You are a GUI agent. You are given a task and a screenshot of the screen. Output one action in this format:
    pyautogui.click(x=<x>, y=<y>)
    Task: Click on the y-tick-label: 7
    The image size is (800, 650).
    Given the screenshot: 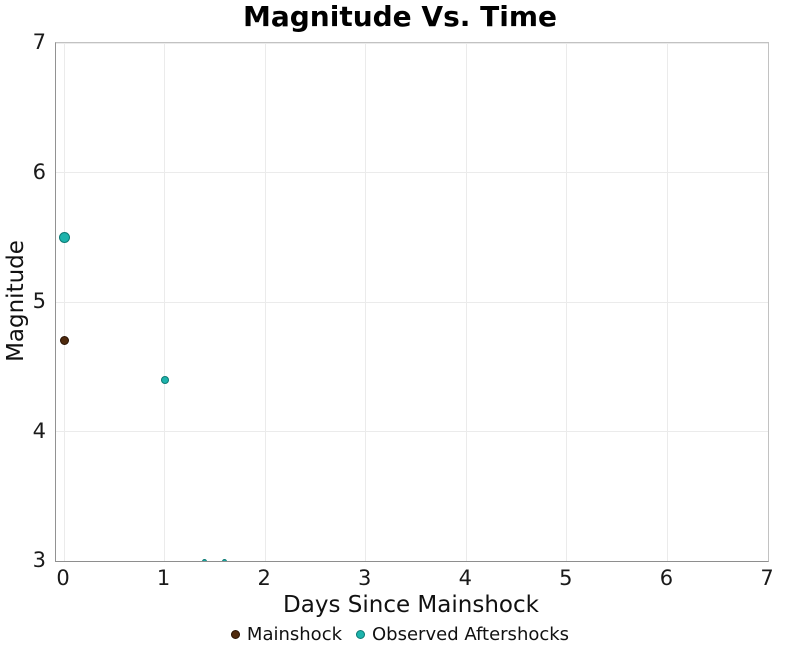 What is the action you would take?
    pyautogui.click(x=39, y=42)
    